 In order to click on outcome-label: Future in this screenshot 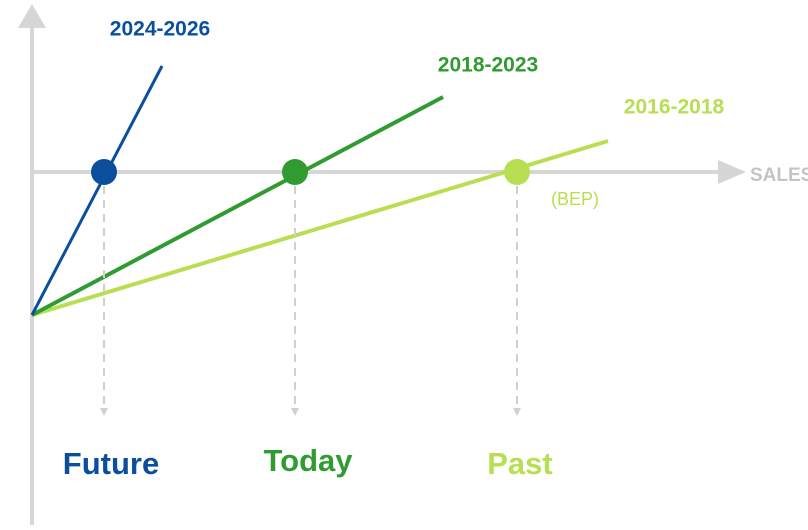, I will do `click(111, 463)`.